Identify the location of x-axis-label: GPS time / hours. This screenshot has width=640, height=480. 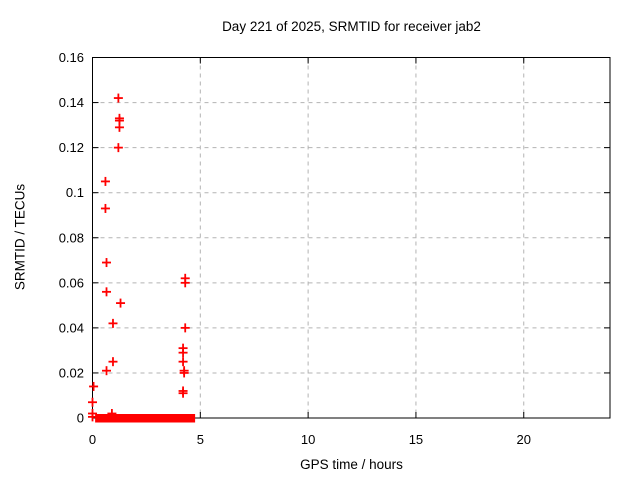
(351, 464).